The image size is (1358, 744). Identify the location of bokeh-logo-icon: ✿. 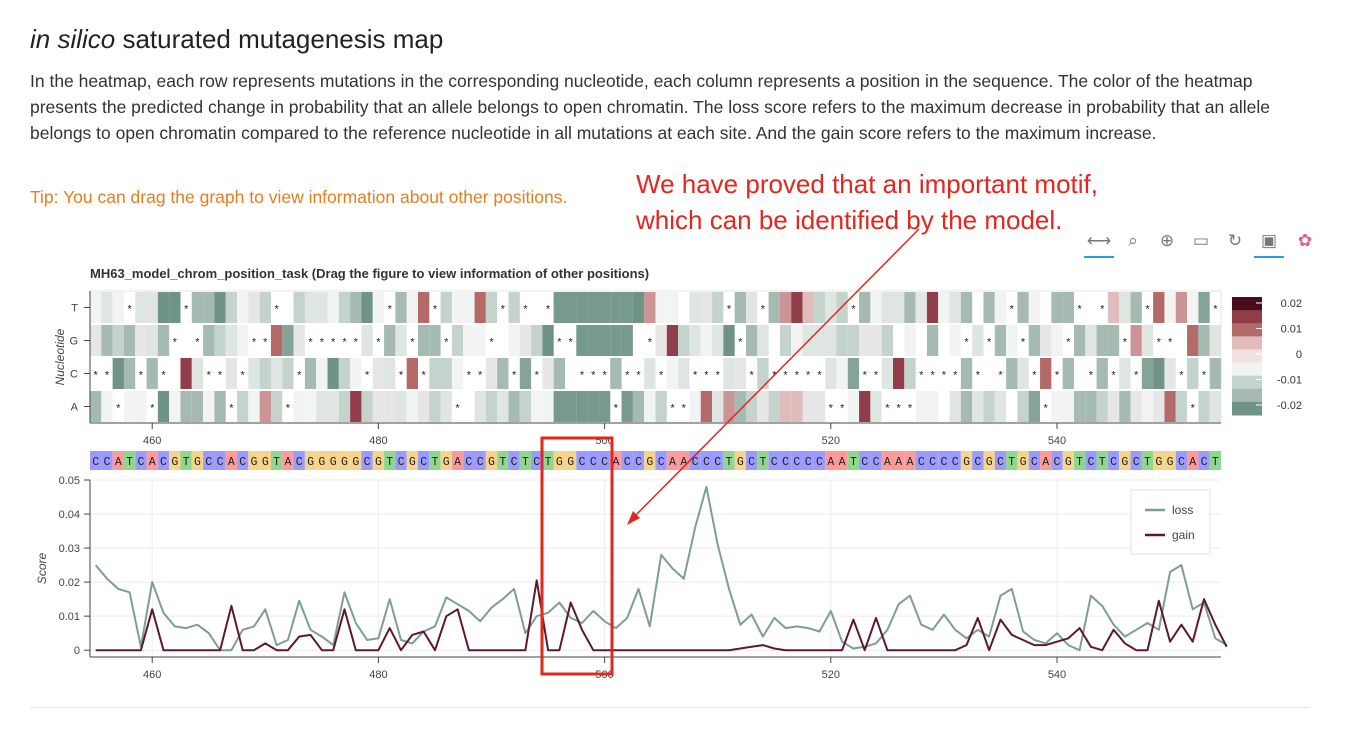
(1305, 240).